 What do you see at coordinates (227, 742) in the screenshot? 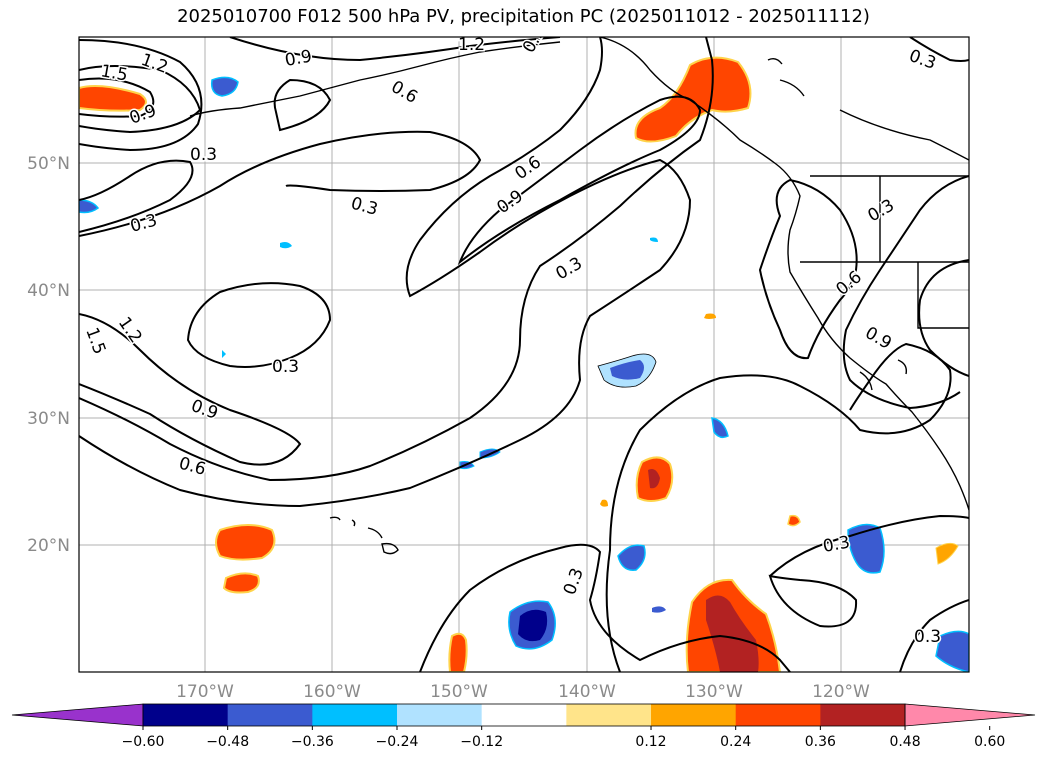
I see `colorbar-tick-label: −0.48` at bounding box center [227, 742].